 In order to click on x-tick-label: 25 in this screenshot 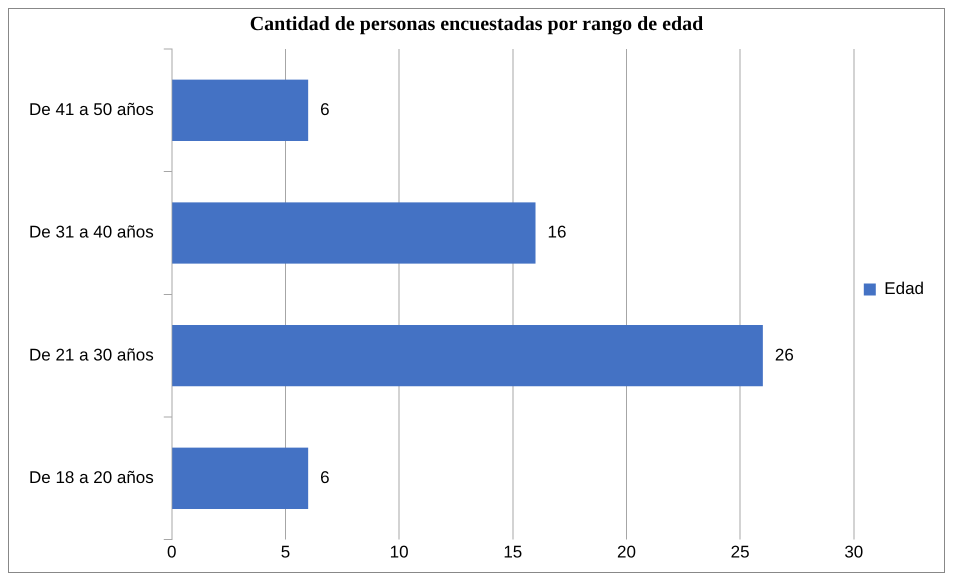, I will do `click(740, 552)`.